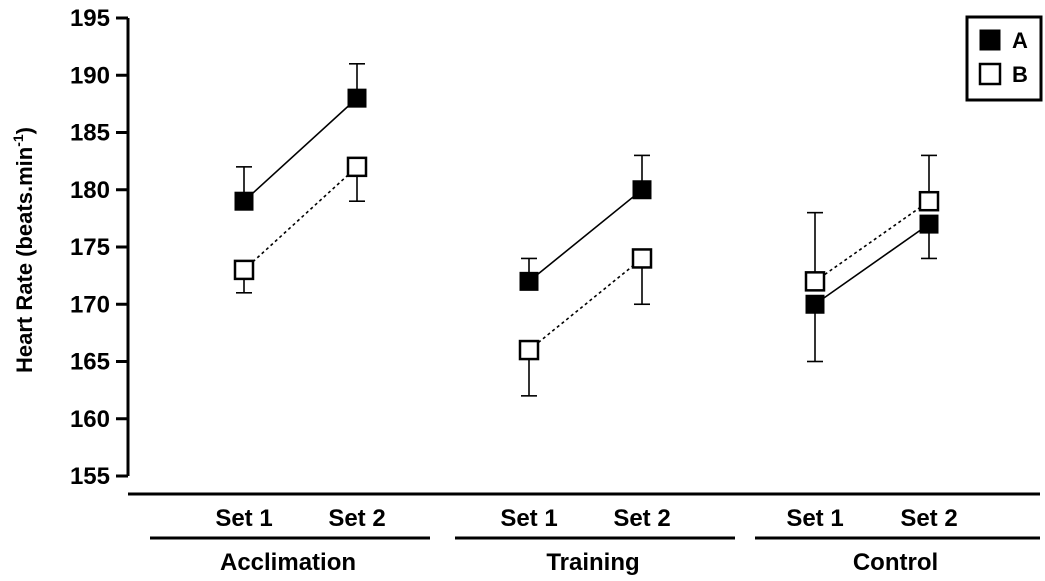  I want to click on y-ticks: 155 160 165 170 175 180 185 190 195, so click(99, 247).